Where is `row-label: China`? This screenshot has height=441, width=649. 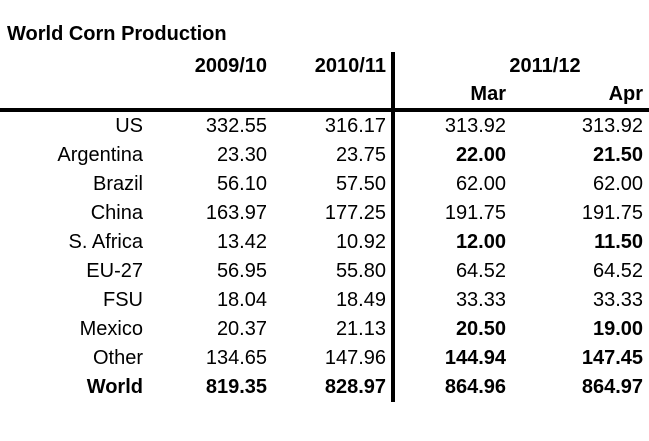 row-label: China is located at coordinates (116, 213).